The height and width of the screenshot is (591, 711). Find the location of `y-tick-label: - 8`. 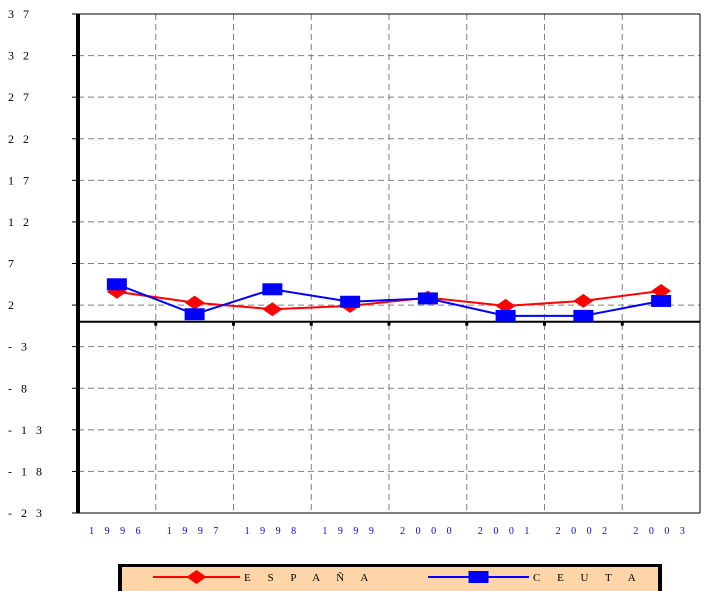

y-tick-label: - 8 is located at coordinates (19, 388).